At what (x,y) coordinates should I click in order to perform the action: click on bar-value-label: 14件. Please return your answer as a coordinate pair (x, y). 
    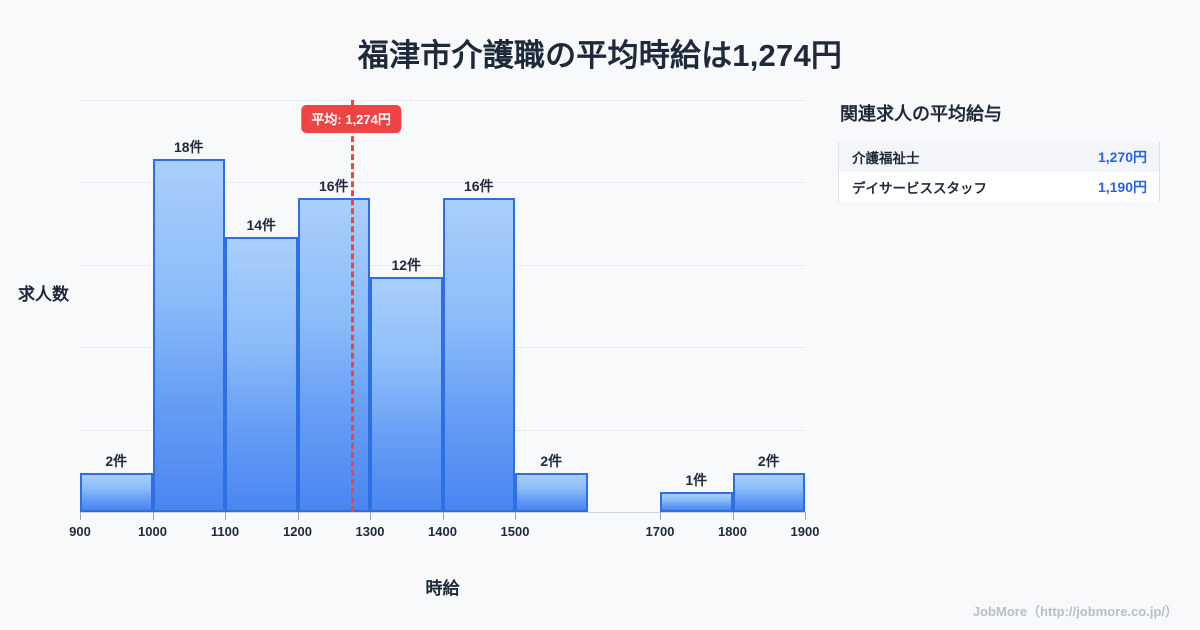
    Looking at the image, I should click on (261, 225).